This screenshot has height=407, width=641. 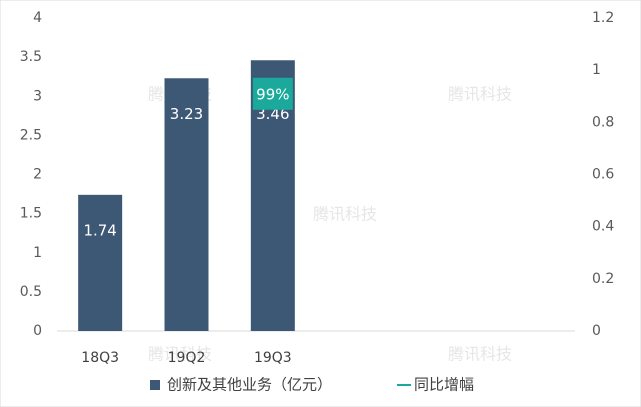 What do you see at coordinates (37, 175) in the screenshot?
I see `y-tick-label: 2` at bounding box center [37, 175].